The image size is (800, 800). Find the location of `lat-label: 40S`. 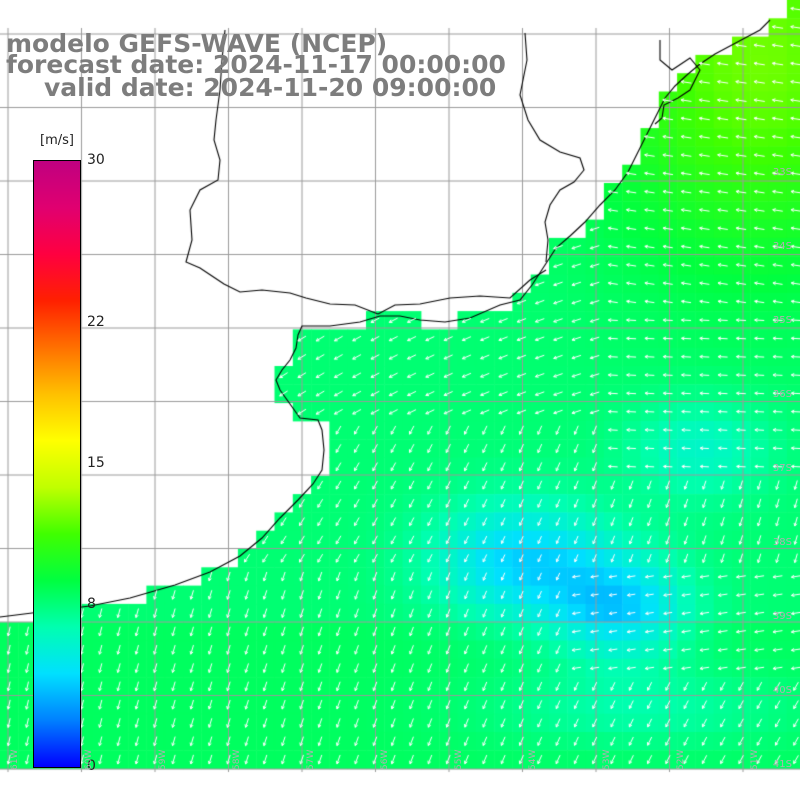

lat-label: 40S is located at coordinates (782, 690).